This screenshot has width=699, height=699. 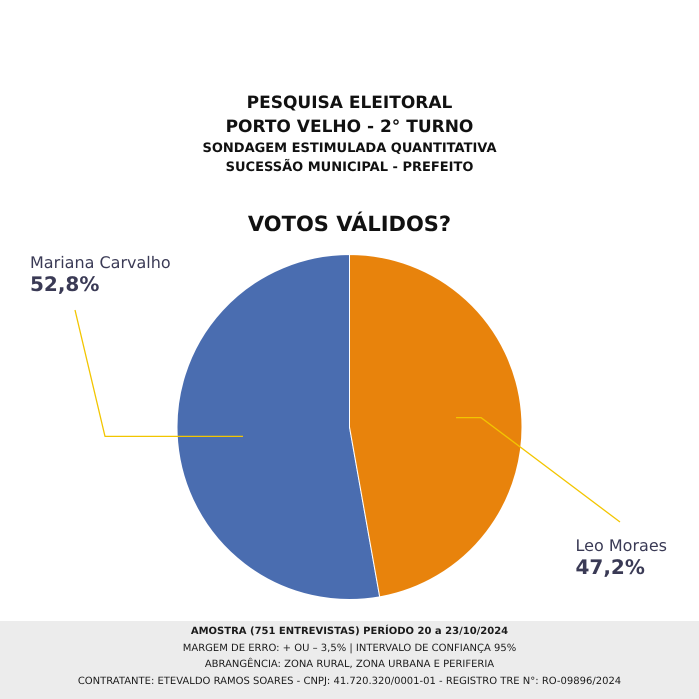 What do you see at coordinates (350, 103) in the screenshot?
I see `chart-title: PESQUISA ELEITORAL` at bounding box center [350, 103].